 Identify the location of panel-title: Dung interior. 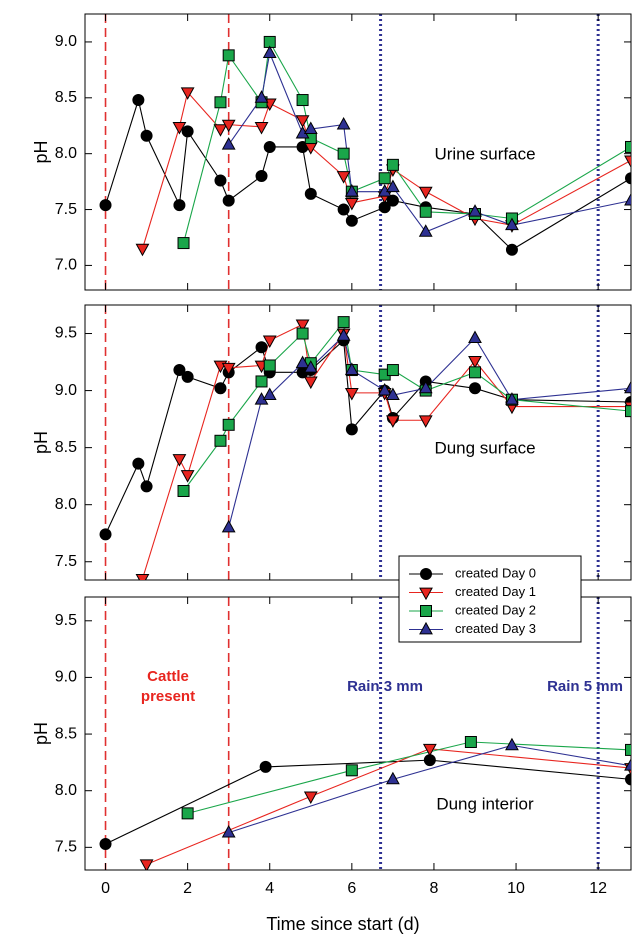
(485, 803).